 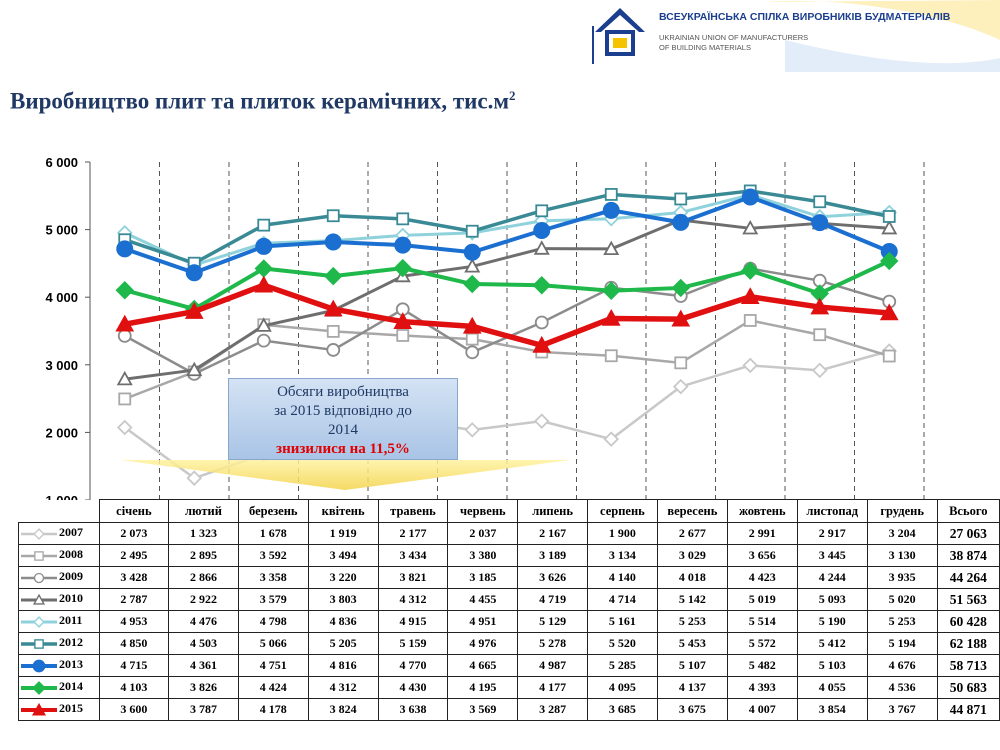 What do you see at coordinates (343, 555) in the screenshot?
I see `table-cell: 3 494` at bounding box center [343, 555].